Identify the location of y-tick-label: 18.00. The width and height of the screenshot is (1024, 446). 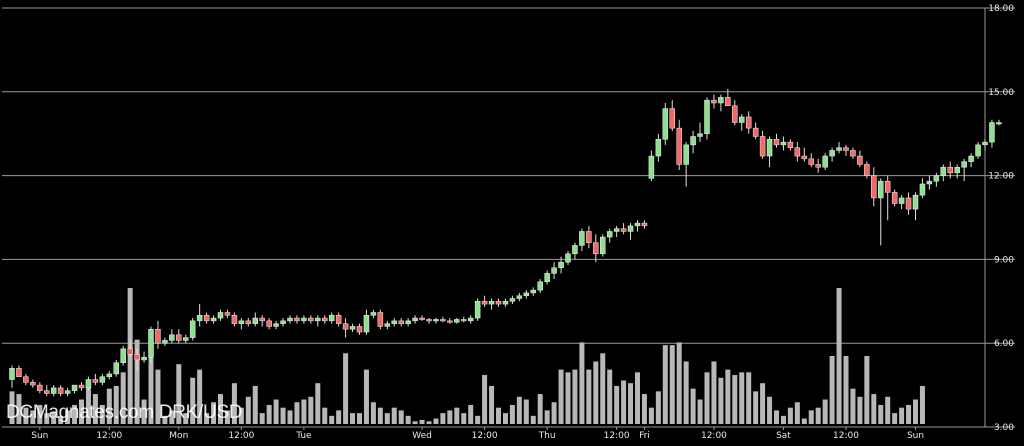
(1001, 9).